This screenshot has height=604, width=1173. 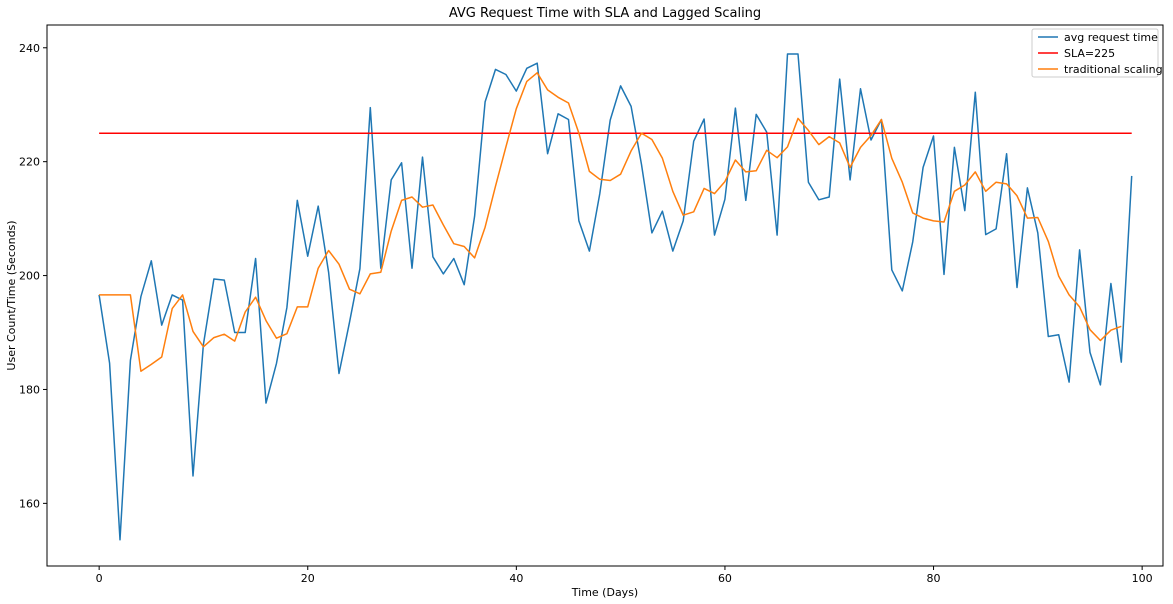 I want to click on x-tick-label: 0, so click(x=99, y=578).